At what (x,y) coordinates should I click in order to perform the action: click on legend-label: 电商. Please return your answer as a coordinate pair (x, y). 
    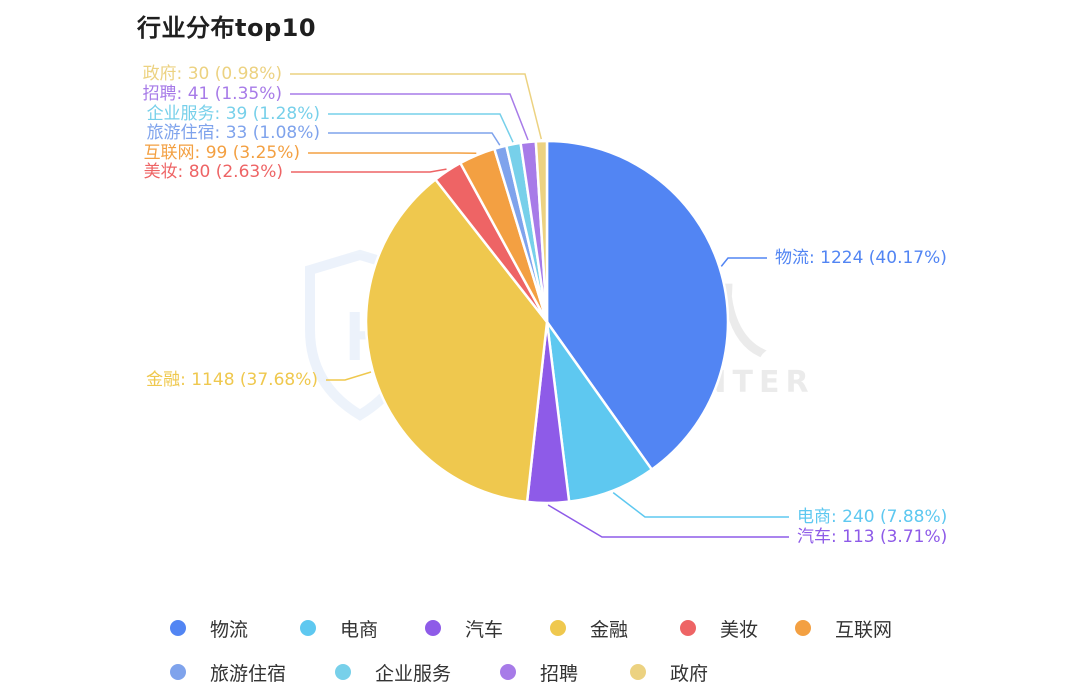
    Looking at the image, I should click on (359, 629).